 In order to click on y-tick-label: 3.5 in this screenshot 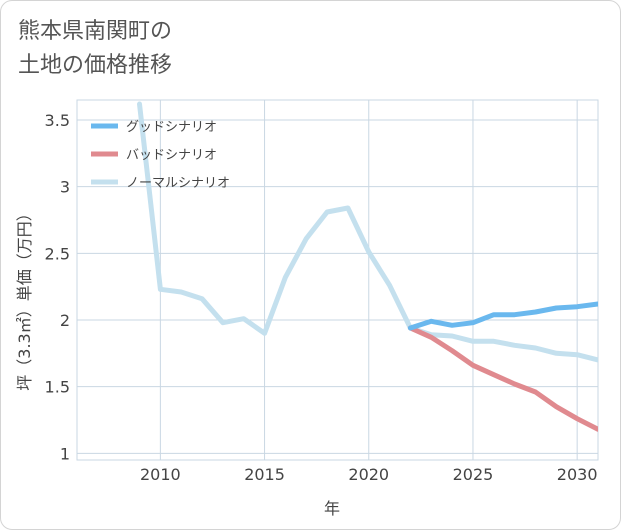, I will do `click(57, 120)`.